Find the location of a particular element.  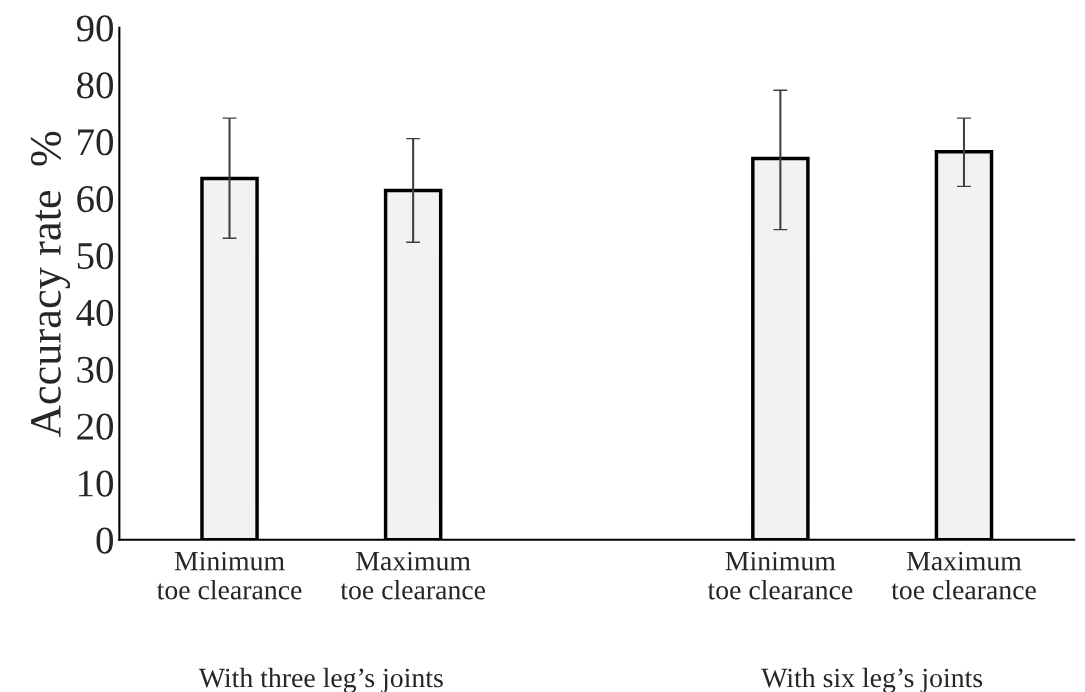

y-axis-title: Accuracy rate % is located at coordinates (50, 284).